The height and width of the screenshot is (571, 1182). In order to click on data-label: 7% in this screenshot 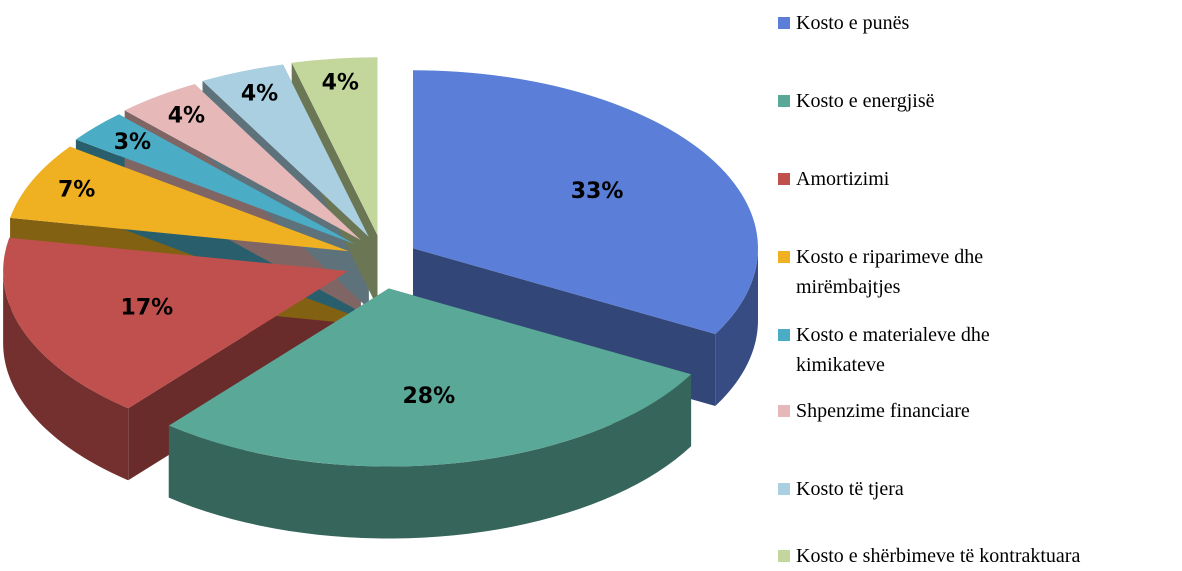, I will do `click(76, 189)`.